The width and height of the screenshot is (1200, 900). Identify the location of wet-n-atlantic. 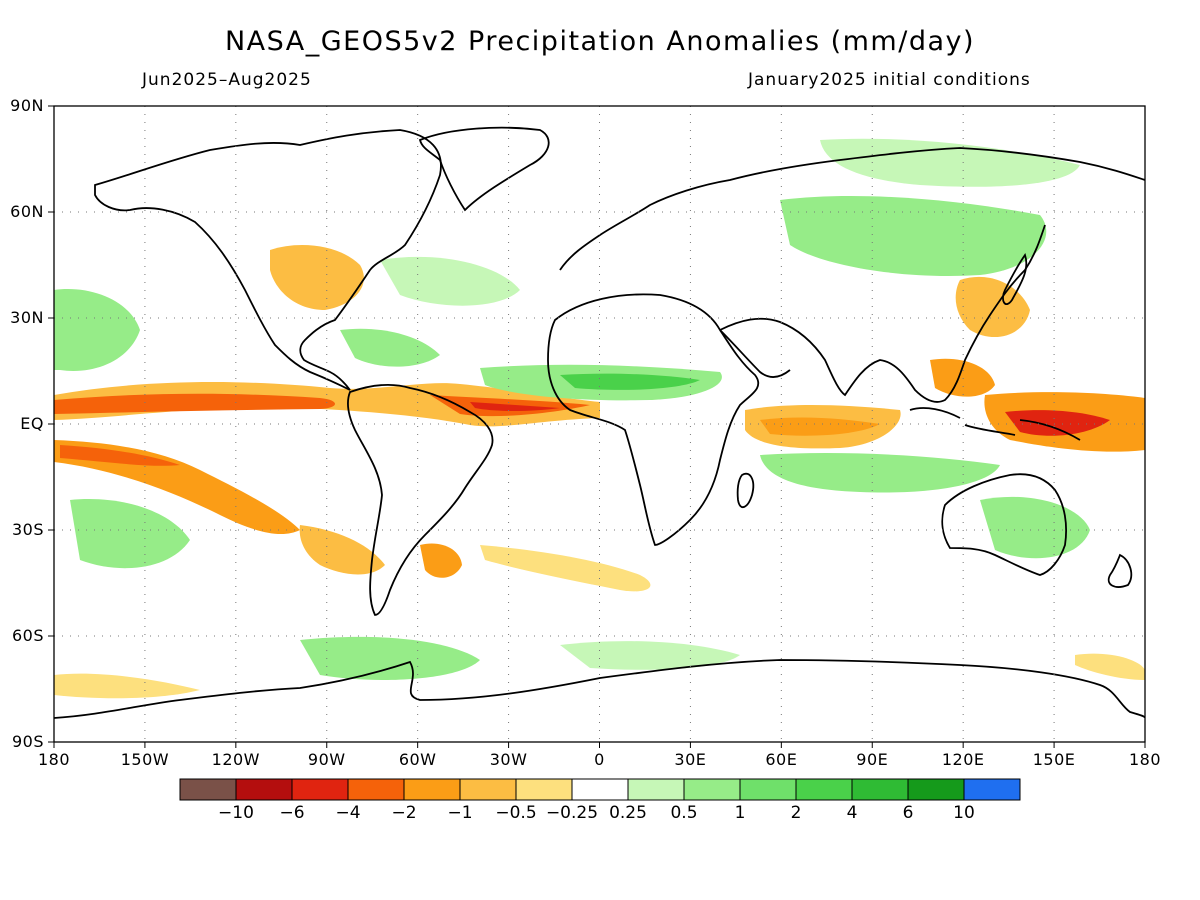
(450, 281).